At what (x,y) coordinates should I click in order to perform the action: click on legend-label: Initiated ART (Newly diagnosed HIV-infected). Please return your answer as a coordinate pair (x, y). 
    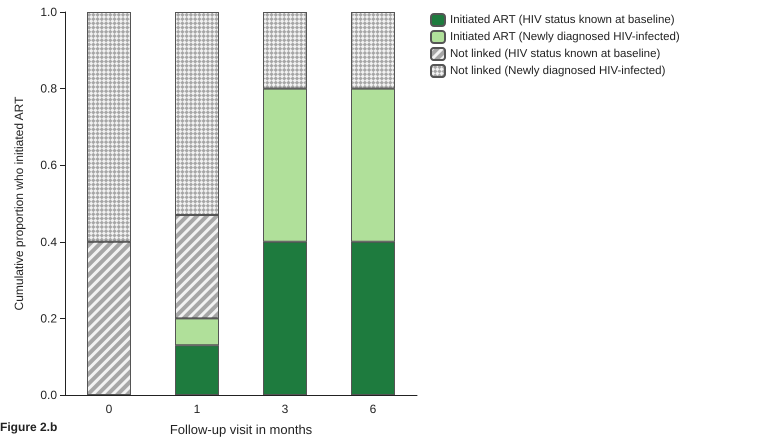
    Looking at the image, I should click on (565, 37).